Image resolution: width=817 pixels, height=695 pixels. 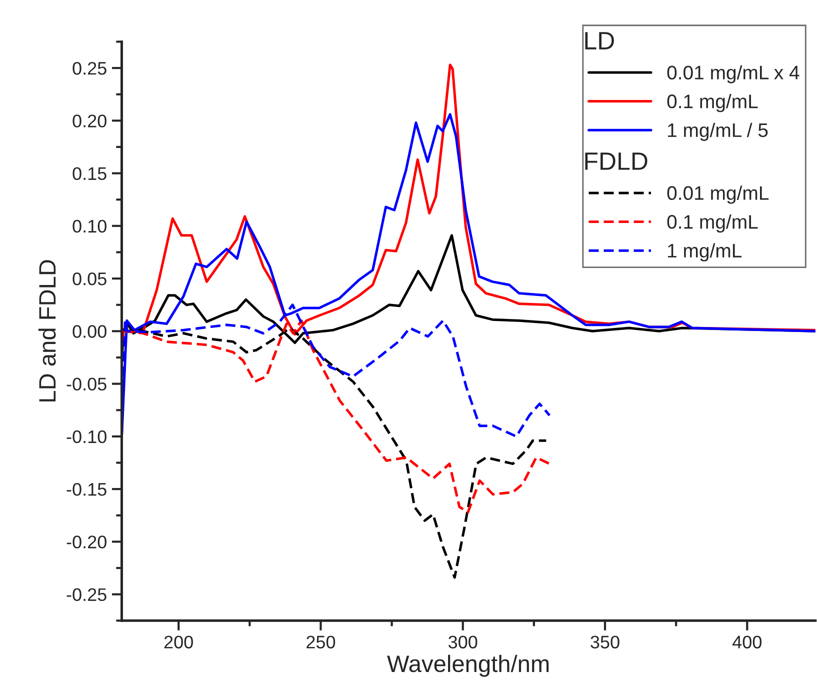 I want to click on y-tick-label: -0.25, so click(x=86, y=595).